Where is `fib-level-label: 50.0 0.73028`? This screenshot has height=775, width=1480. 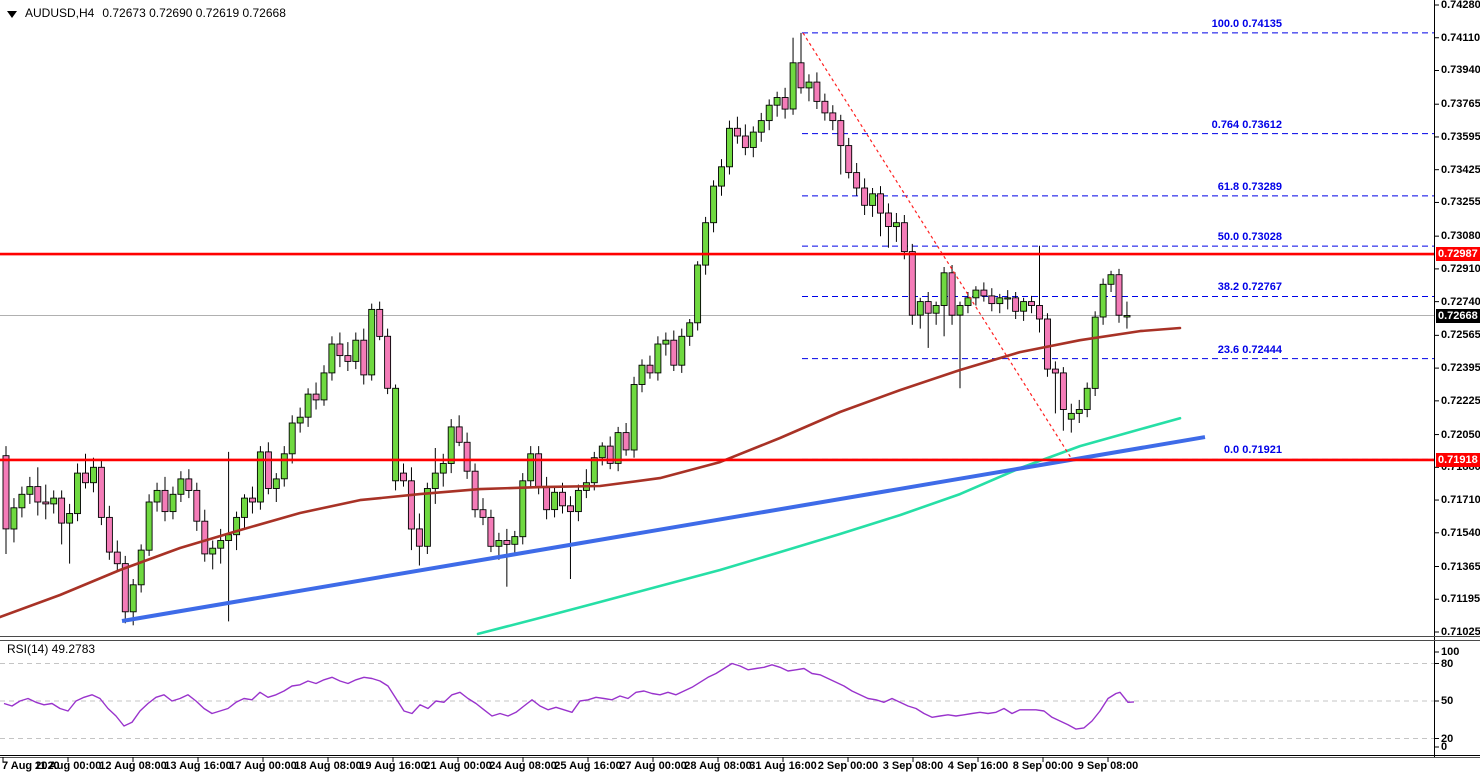
fib-level-label: 50.0 0.73028 is located at coordinates (1249, 237).